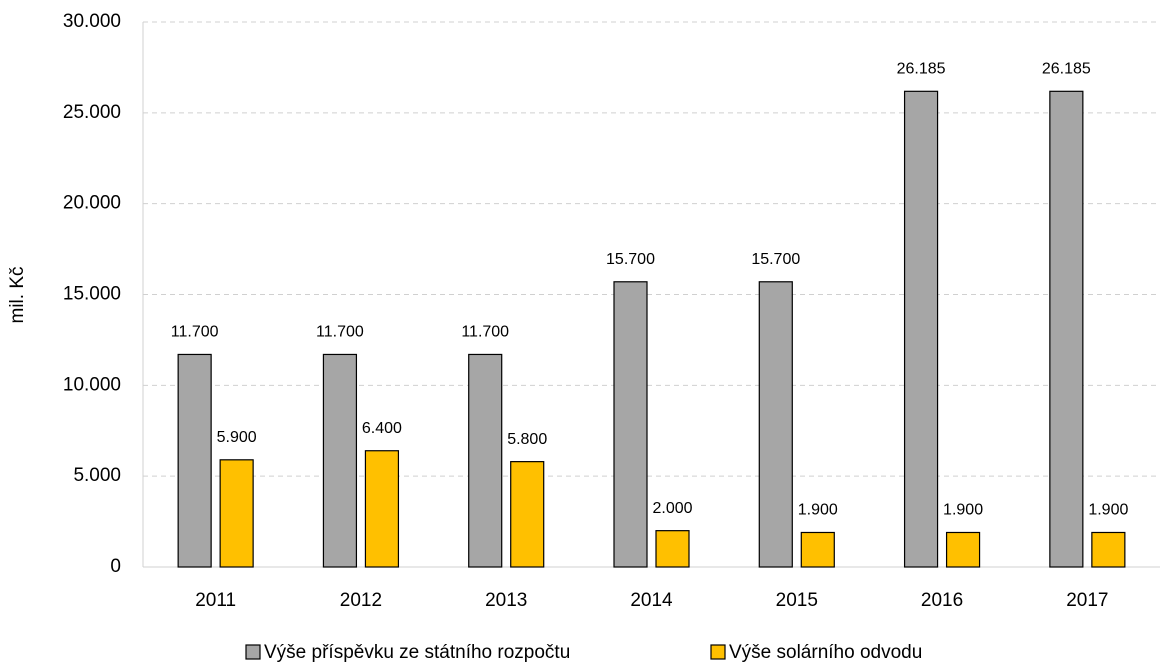 The width and height of the screenshot is (1167, 662). What do you see at coordinates (527, 439) in the screenshot?
I see `value-label: 5.800` at bounding box center [527, 439].